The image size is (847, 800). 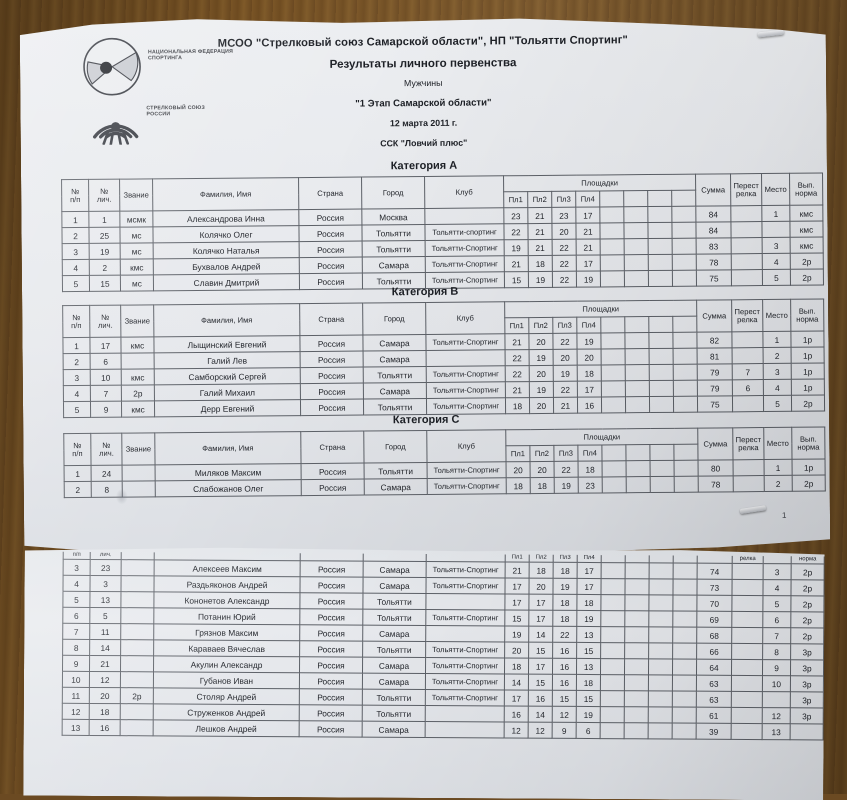 What do you see at coordinates (227, 392) in the screenshot?
I see `cell-name: Галий Михаил` at bounding box center [227, 392].